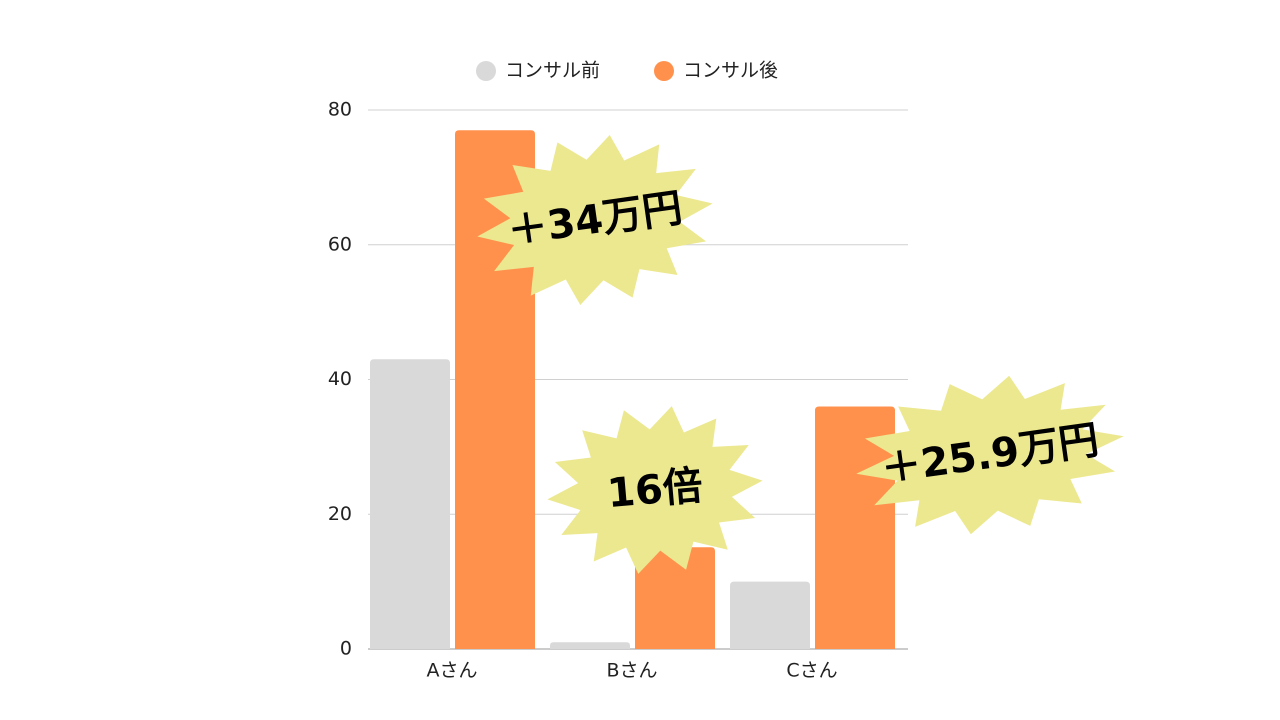  What do you see at coordinates (452, 671) in the screenshot?
I see `x-tick-label: Aさん` at bounding box center [452, 671].